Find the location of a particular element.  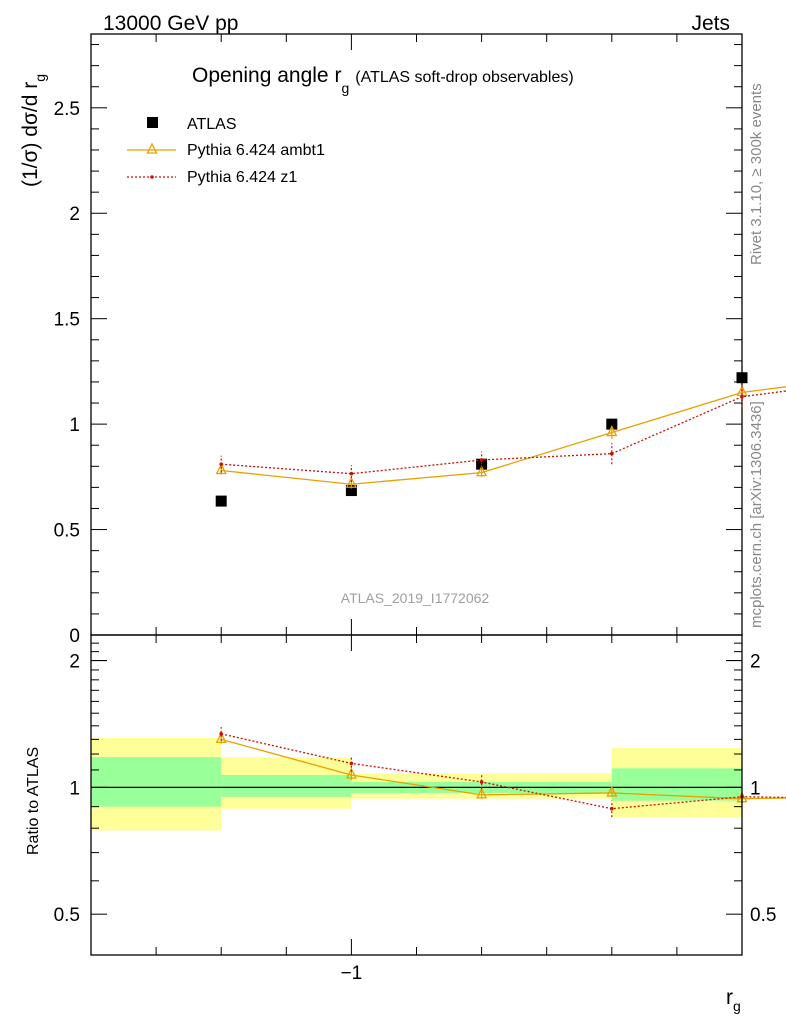

main-series is located at coordinates (500, 439).